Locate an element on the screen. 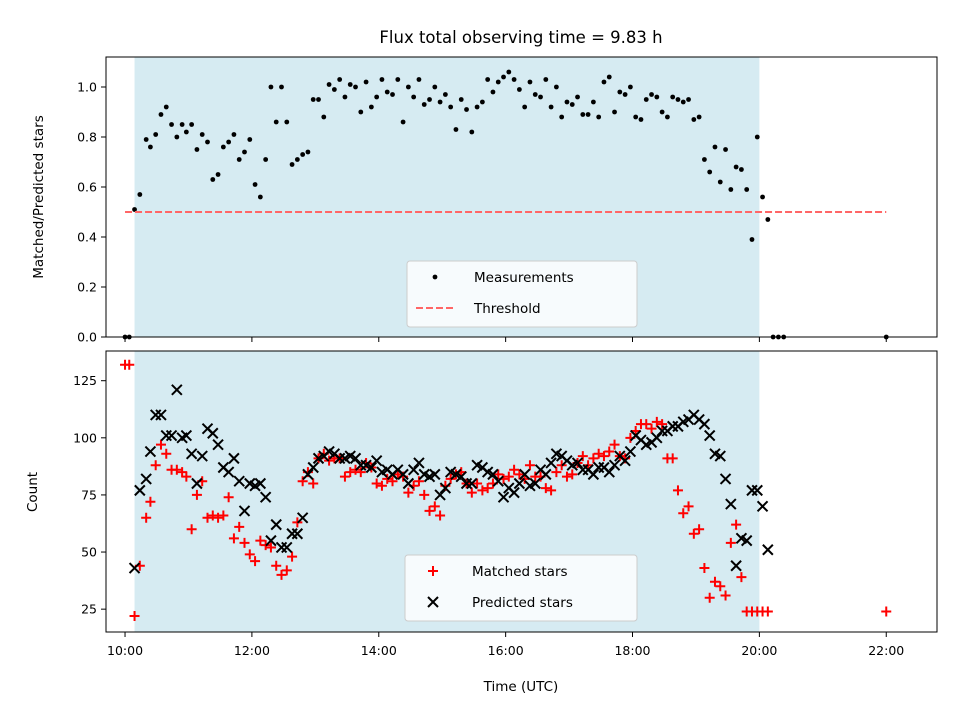 Image resolution: width=960 pixels, height=720 pixels. y-tick-label: 25 is located at coordinates (89, 609).